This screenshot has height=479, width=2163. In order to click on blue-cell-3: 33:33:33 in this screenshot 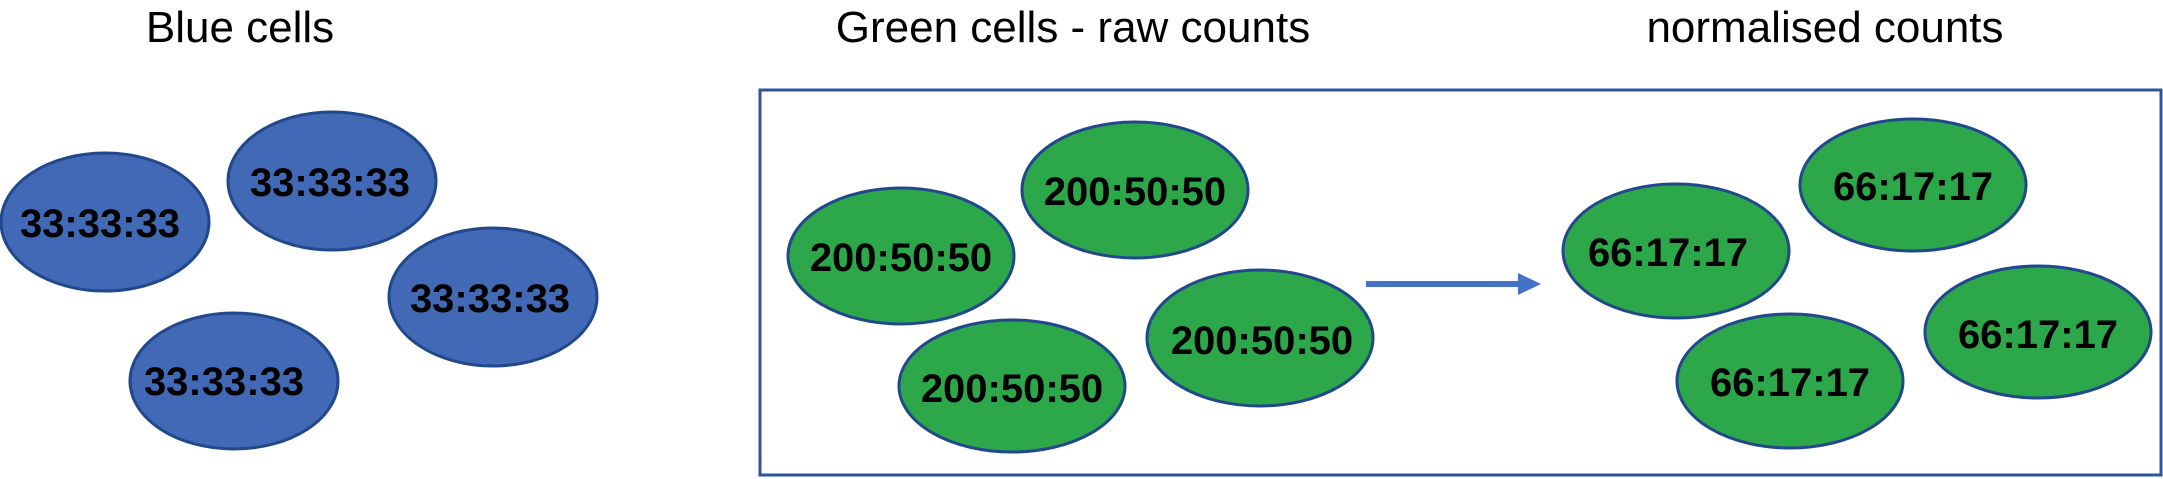, I will do `click(493, 297)`.